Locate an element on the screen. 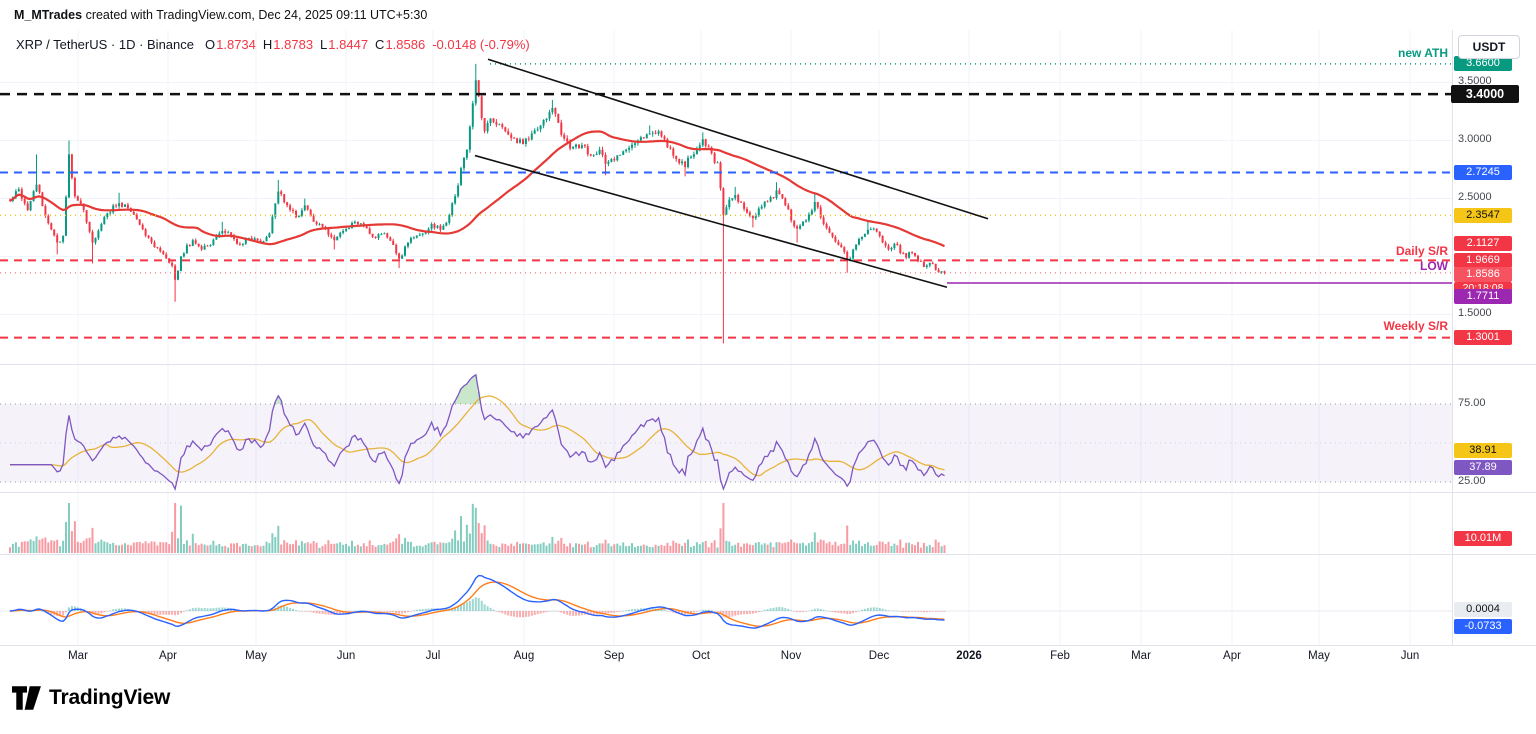  symbol-title: XRP / TetherUS · 1D · Binance is located at coordinates (105, 44).